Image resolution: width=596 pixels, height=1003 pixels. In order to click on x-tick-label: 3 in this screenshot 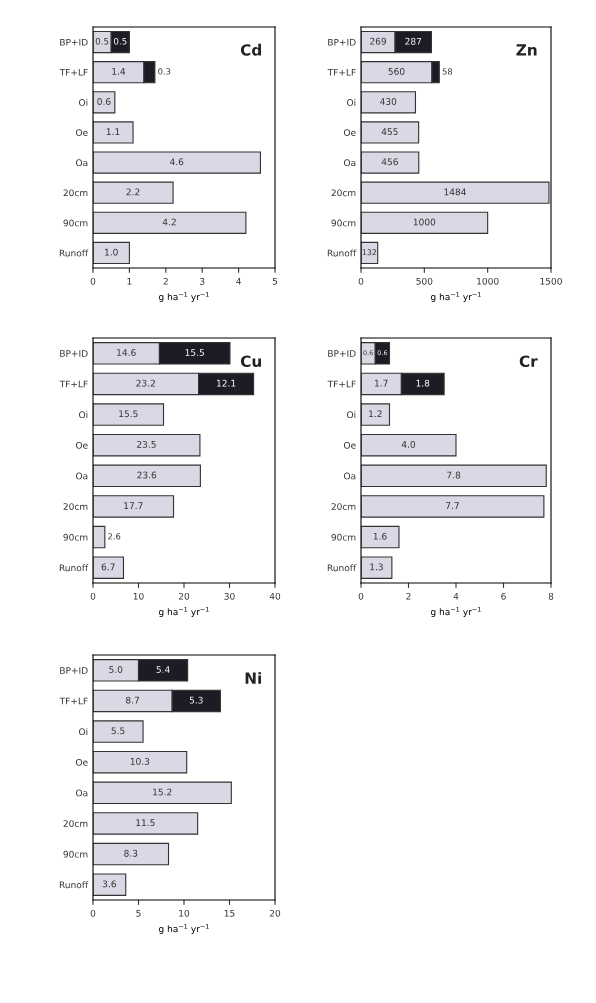, I will do `click(202, 281)`.